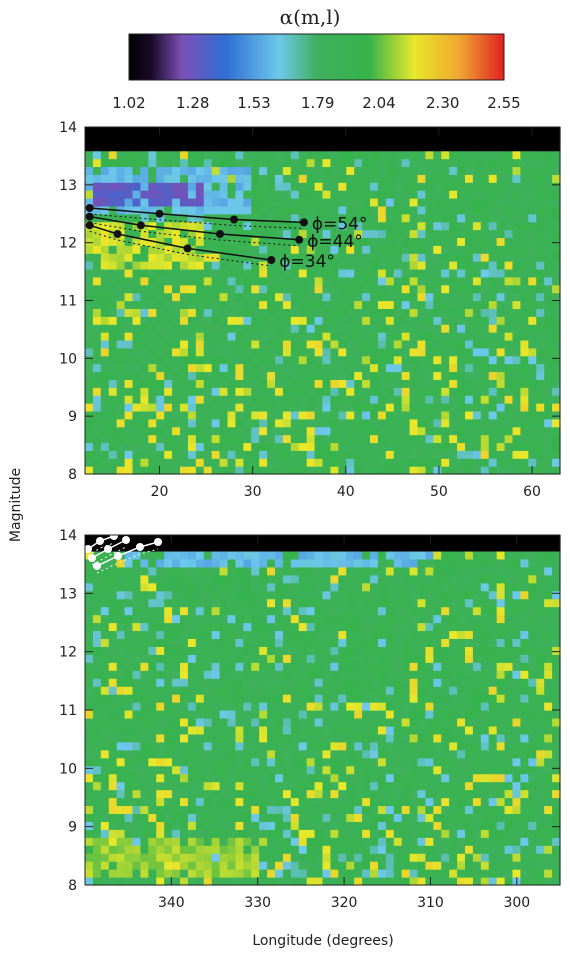 The image size is (570, 955). Describe the element at coordinates (226, 238) in the screenshot. I see `top-annotations: ϕ=54°ϕ=44°ϕ=34°` at that location.